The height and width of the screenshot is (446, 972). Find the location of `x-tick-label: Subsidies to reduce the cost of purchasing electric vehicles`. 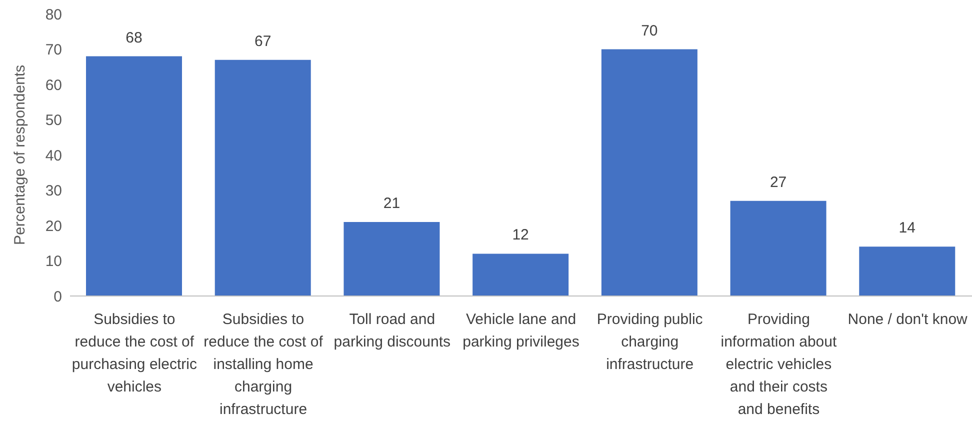

x-tick-label: Subsidies to reduce the cost of purchasing electric vehicles is located at coordinates (135, 353).